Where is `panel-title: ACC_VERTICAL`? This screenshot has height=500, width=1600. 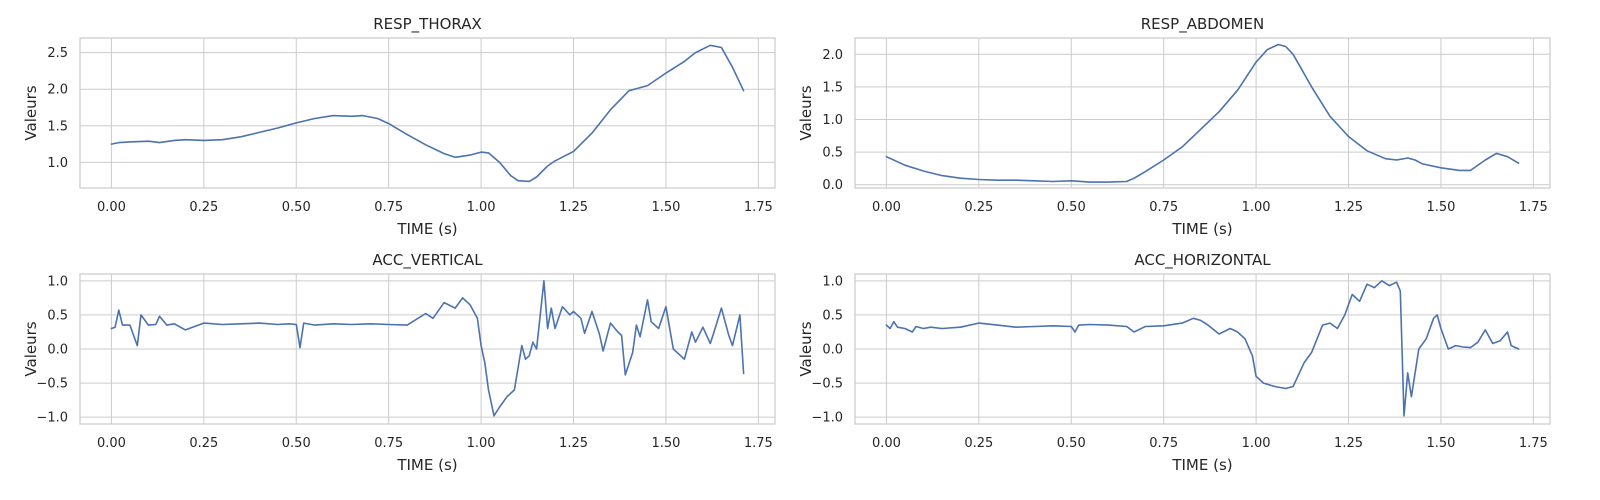
panel-title: ACC_VERTICAL is located at coordinates (427, 260).